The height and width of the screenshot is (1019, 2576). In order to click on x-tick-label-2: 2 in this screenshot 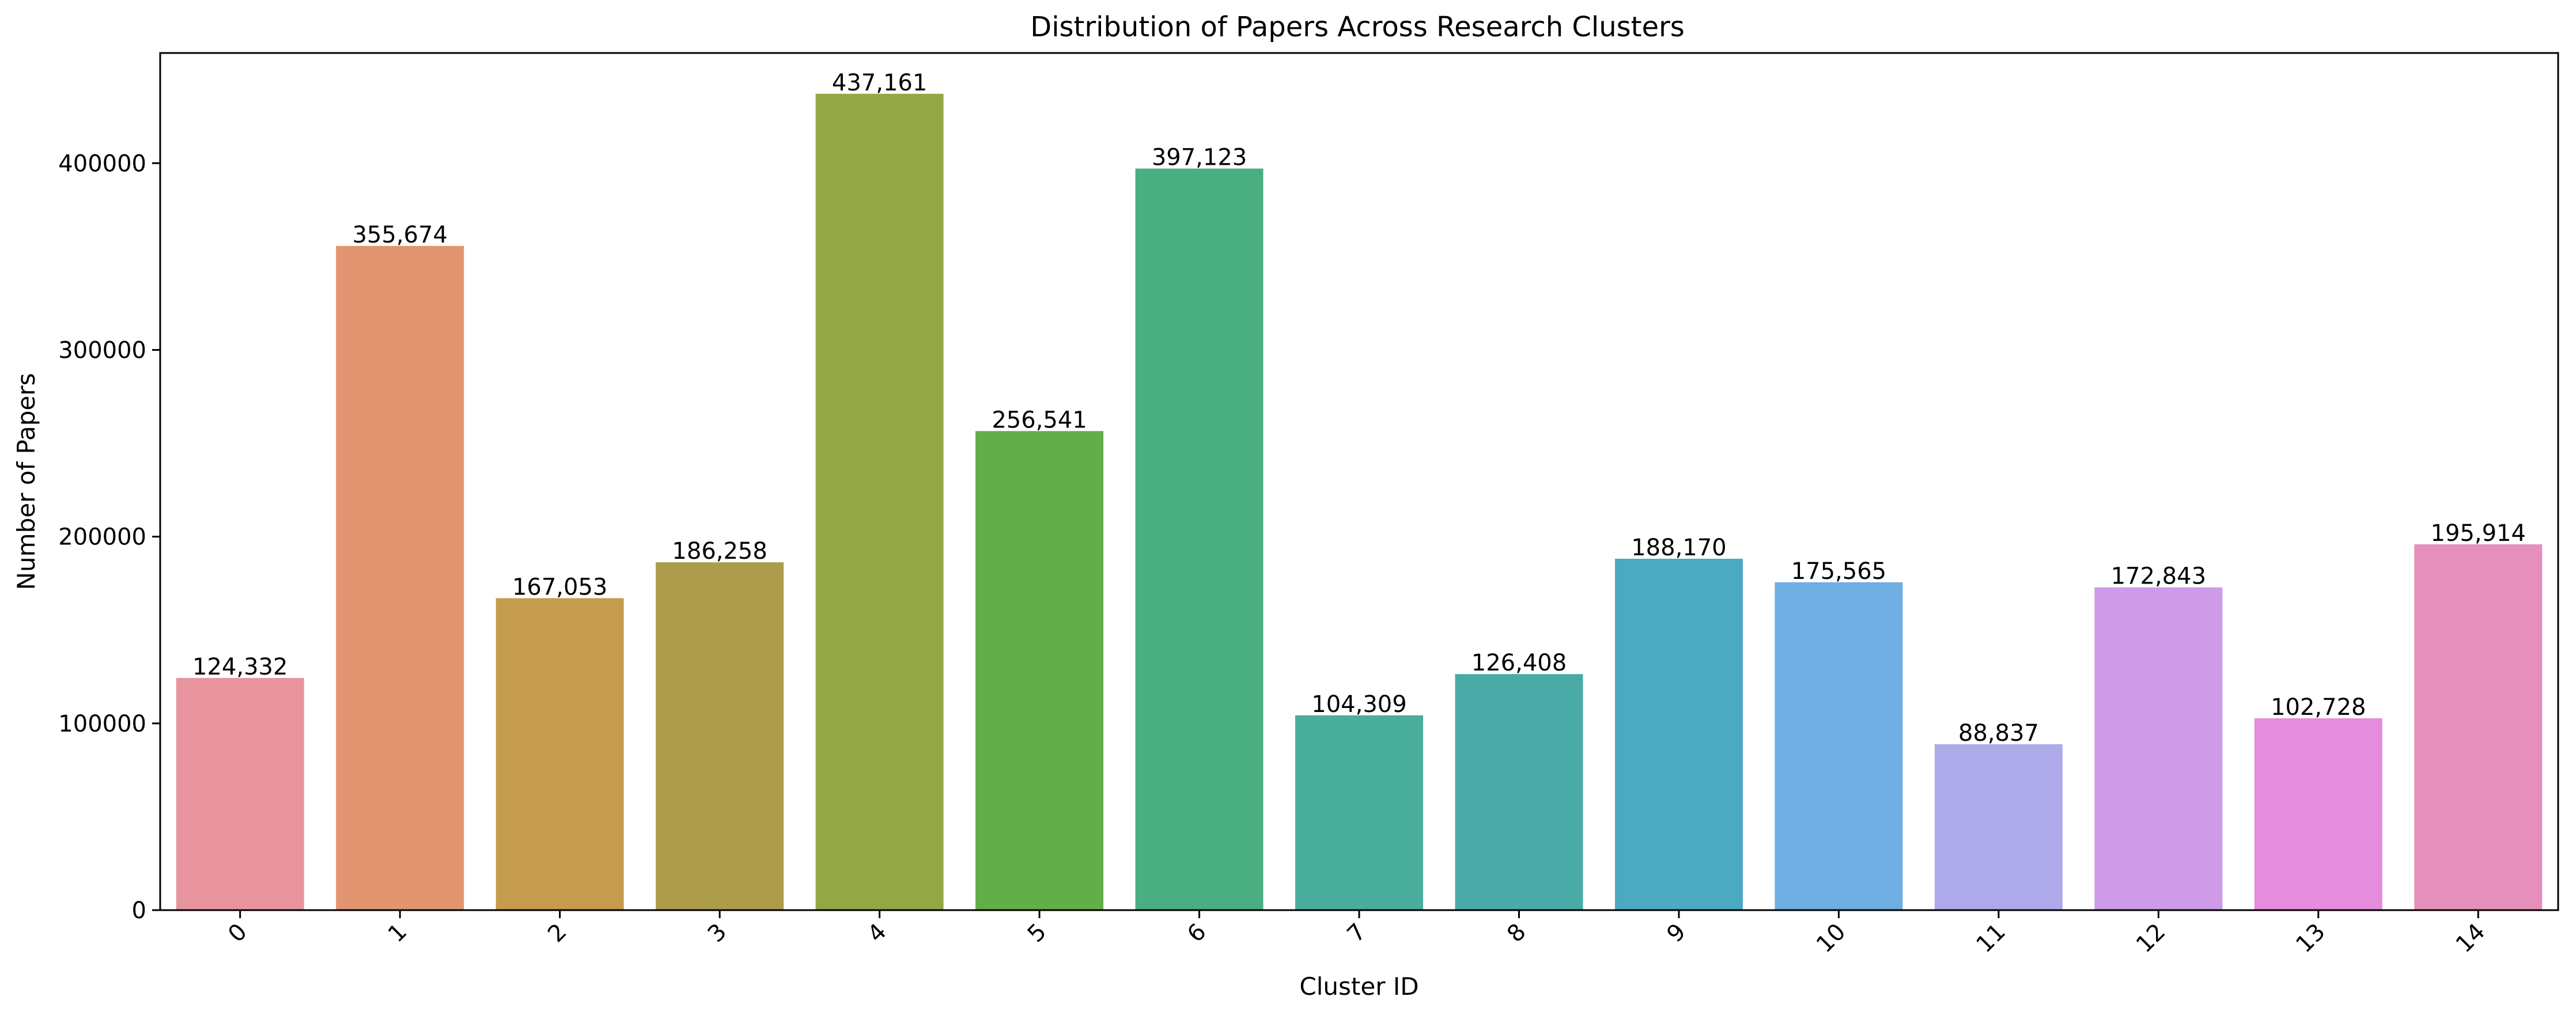, I will do `click(557, 933)`.